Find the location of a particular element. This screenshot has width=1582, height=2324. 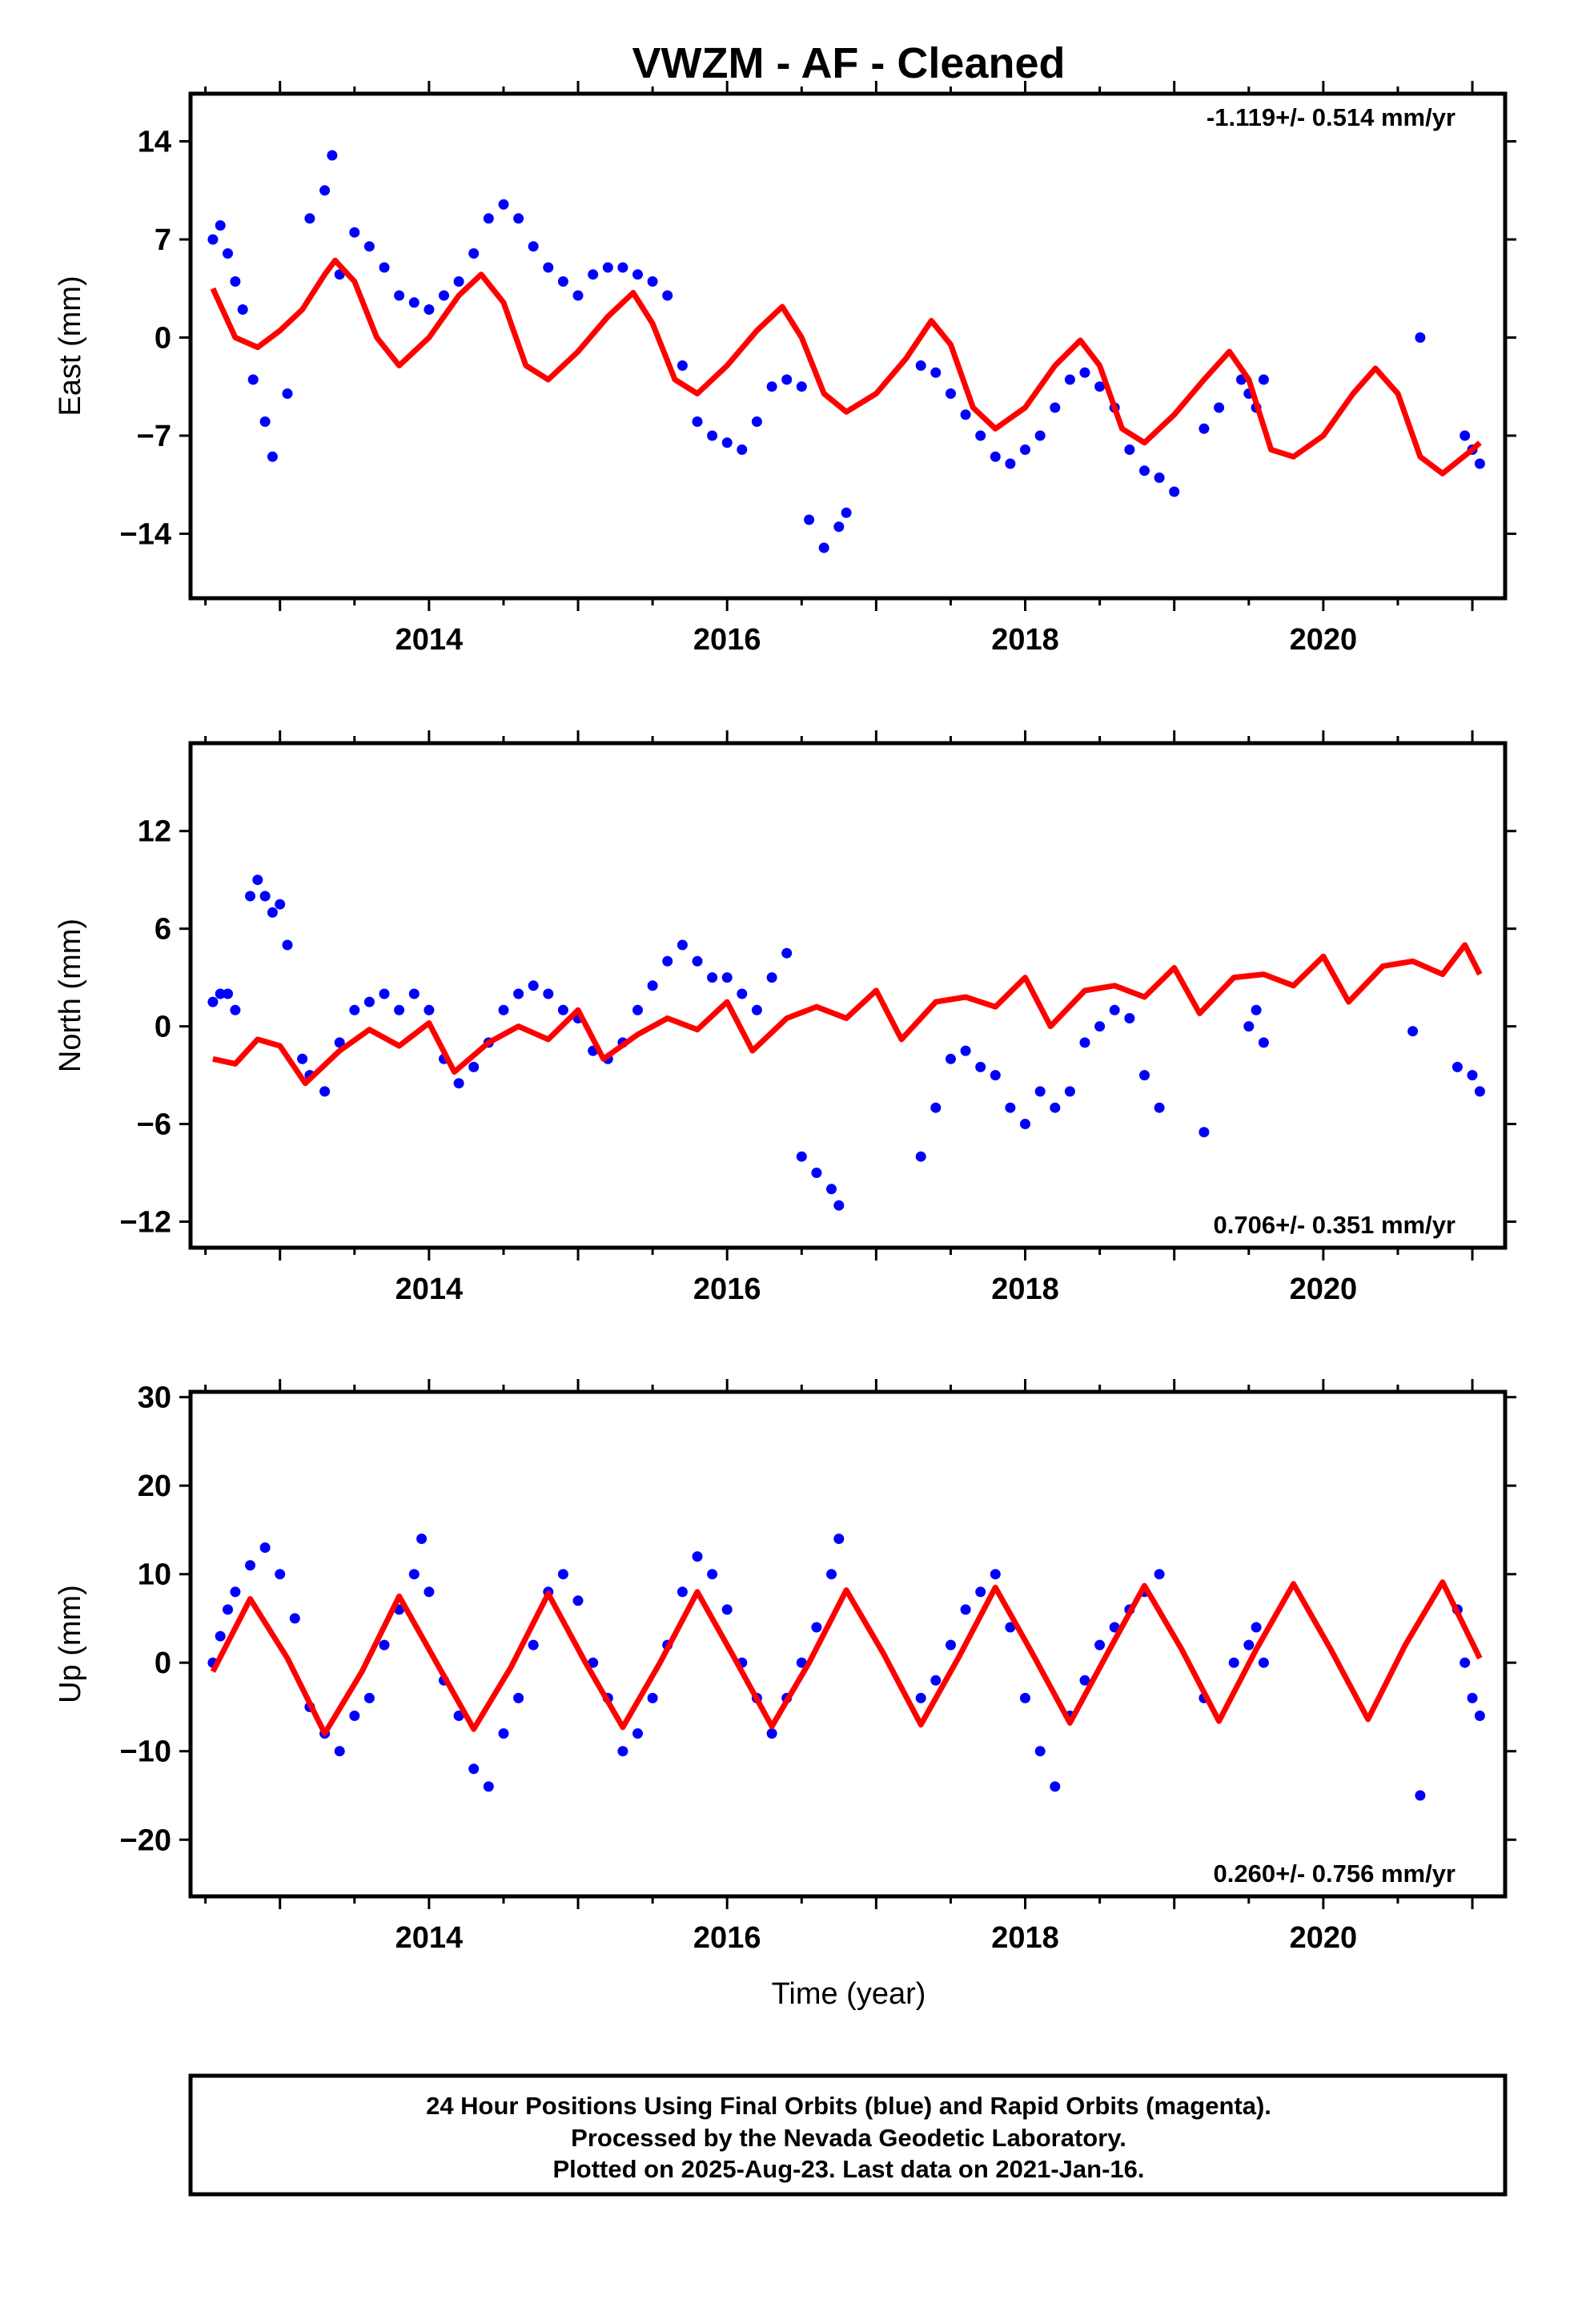

y-tick-label-neg10: −10 is located at coordinates (145, 1752).